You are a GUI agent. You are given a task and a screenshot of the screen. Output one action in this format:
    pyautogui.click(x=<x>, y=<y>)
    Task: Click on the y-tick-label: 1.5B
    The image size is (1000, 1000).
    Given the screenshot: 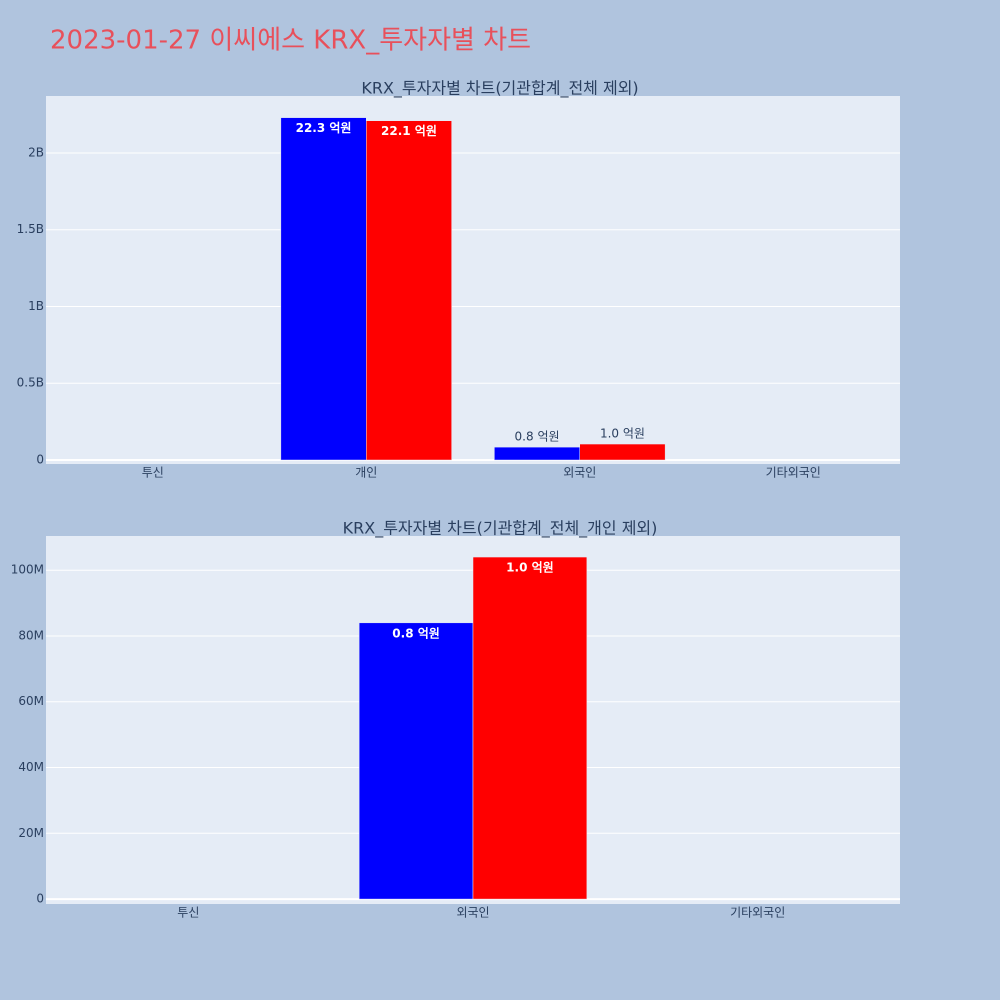 What is the action you would take?
    pyautogui.click(x=30, y=229)
    